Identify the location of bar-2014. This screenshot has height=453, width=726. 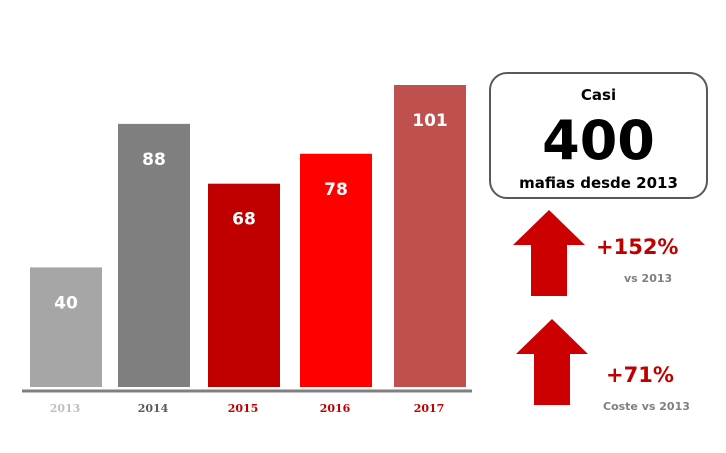
(154, 255).